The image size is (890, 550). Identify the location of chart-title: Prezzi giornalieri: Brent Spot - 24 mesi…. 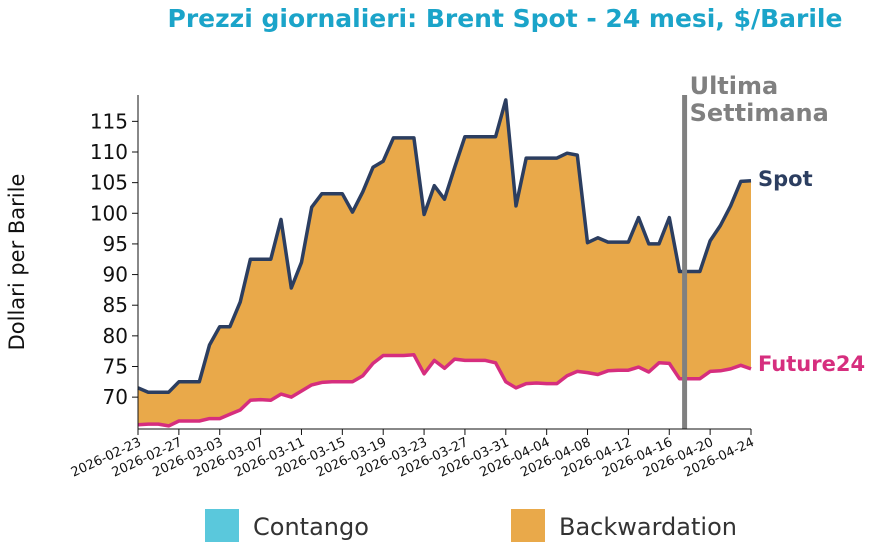
(505, 18).